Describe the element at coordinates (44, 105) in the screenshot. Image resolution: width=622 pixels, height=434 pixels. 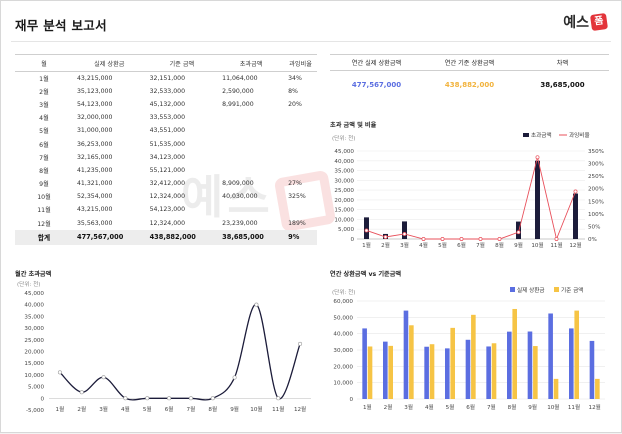
I see `table-cell: 3월` at that location.